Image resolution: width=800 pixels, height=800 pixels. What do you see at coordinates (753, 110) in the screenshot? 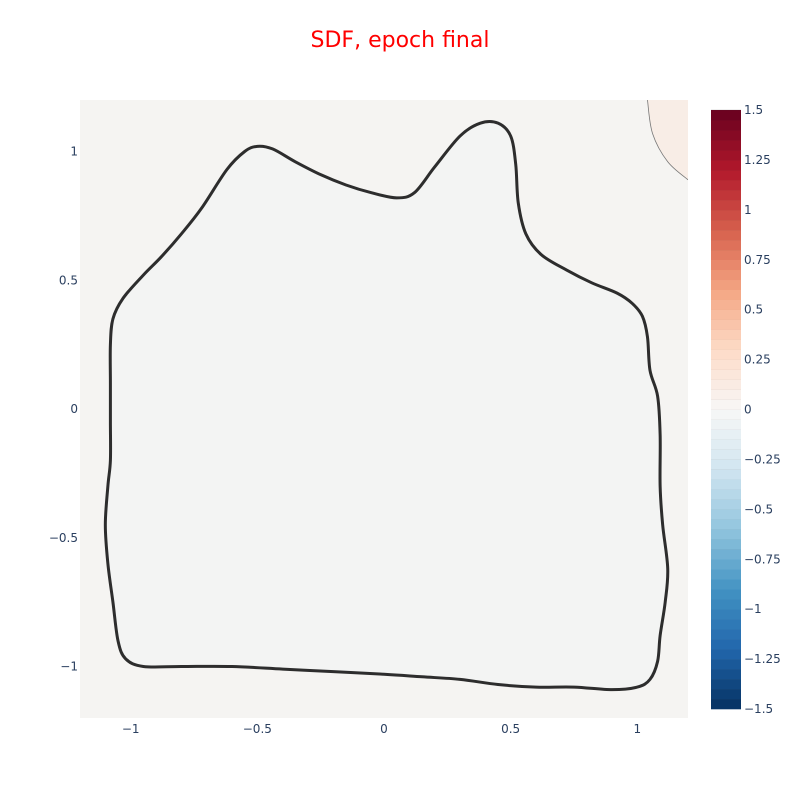
I see `colorbar-tick-label: 1.5` at bounding box center [753, 110].